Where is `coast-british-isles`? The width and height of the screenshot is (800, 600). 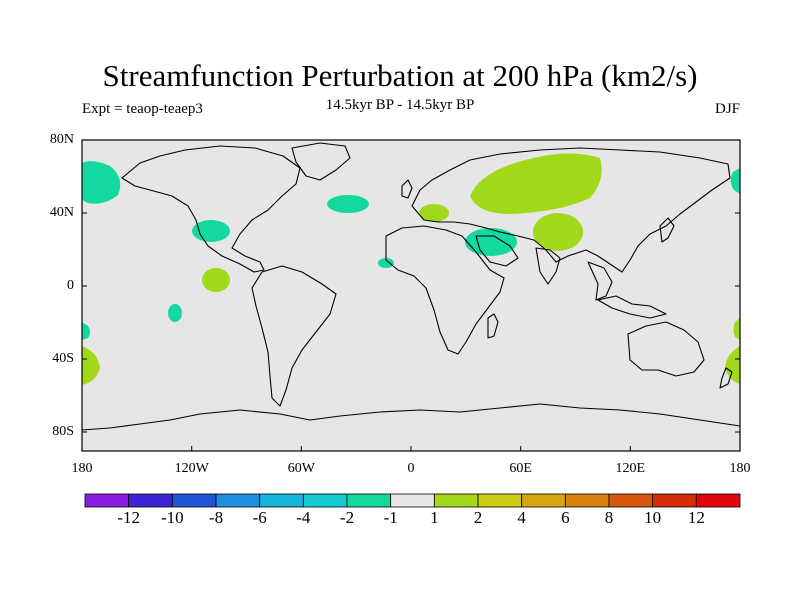 coast-british-isles is located at coordinates (407, 189).